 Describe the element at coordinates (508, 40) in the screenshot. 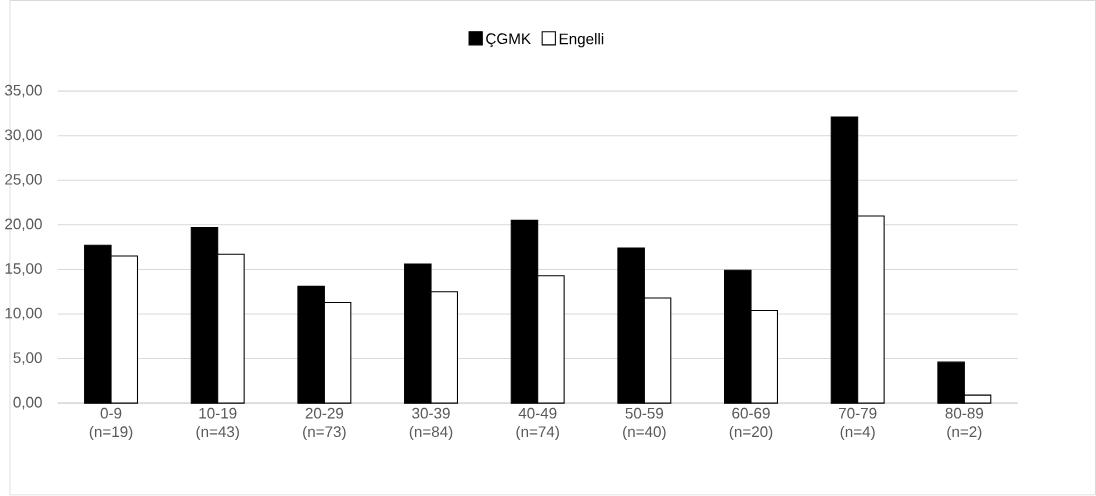

I see `legend-label: ÇGMK` at that location.